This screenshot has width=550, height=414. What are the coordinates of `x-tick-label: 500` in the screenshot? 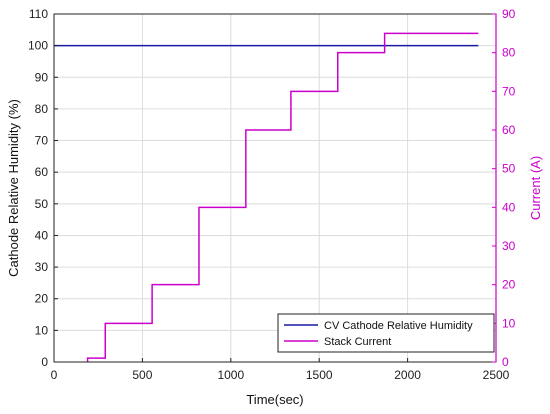 It's located at (142, 375).